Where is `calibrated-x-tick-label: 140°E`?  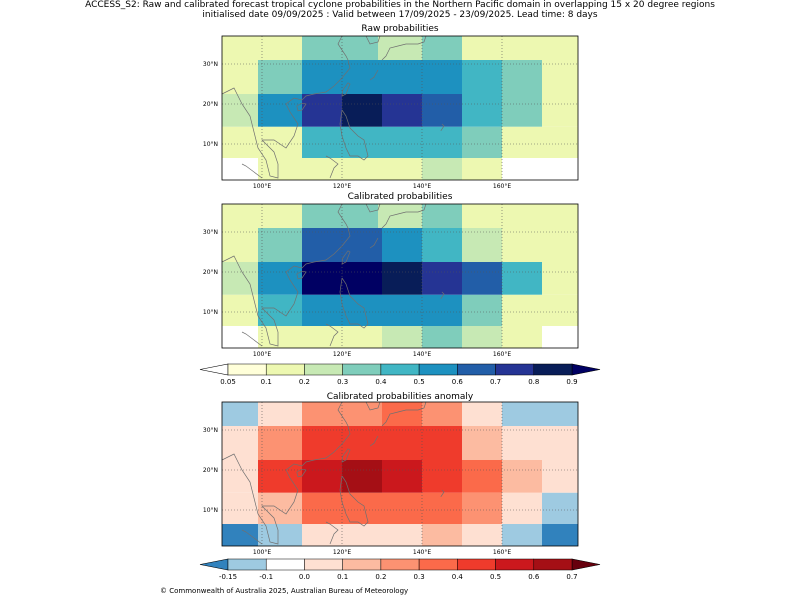
calibrated-x-tick-label: 140°E is located at coordinates (422, 354).